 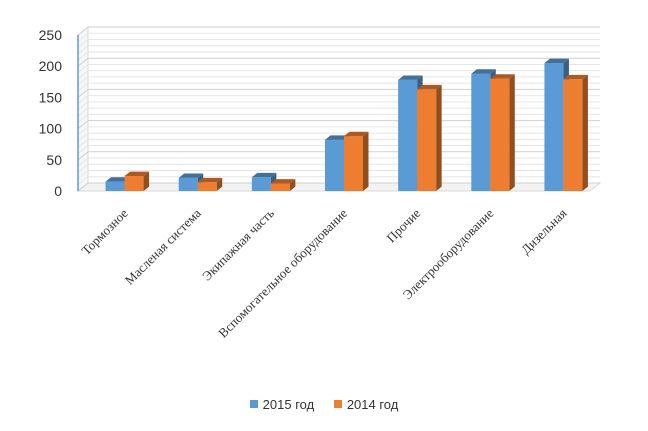 What do you see at coordinates (51, 97) in the screenshot?
I see `y-tick-label: 150` at bounding box center [51, 97].